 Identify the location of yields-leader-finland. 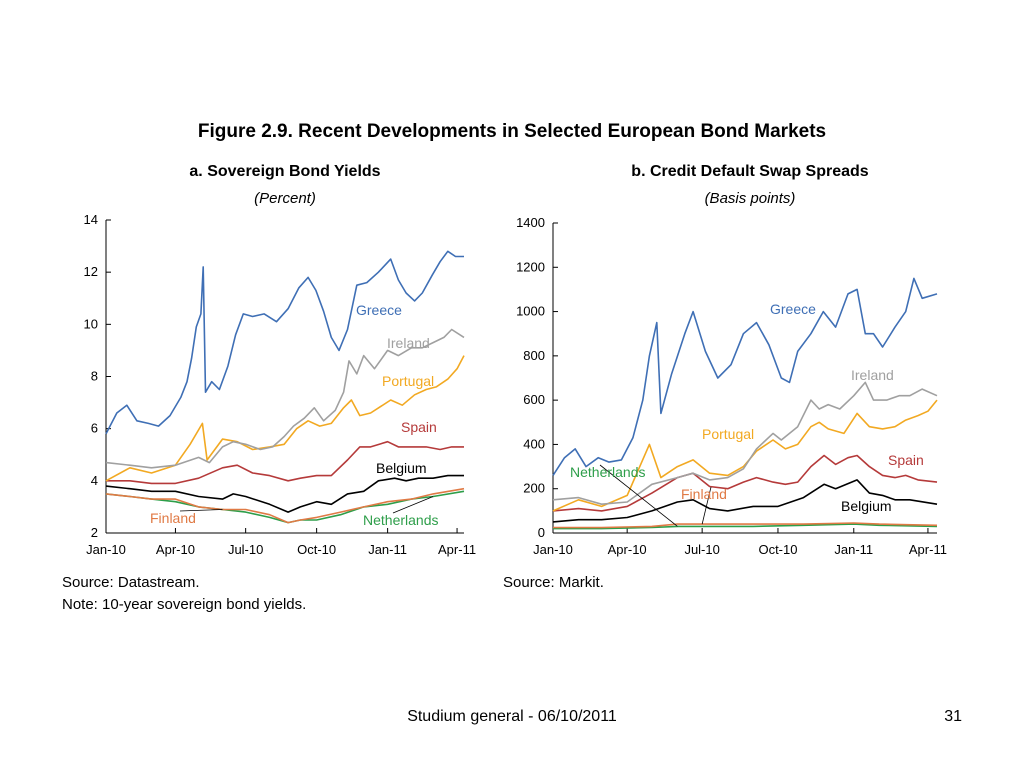
(201, 510).